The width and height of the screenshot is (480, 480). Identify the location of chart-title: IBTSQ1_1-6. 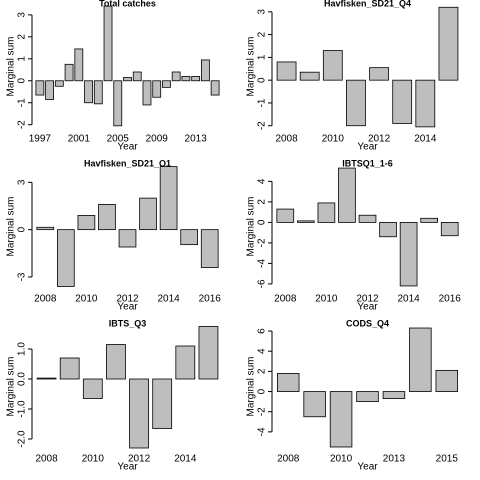
(367, 163).